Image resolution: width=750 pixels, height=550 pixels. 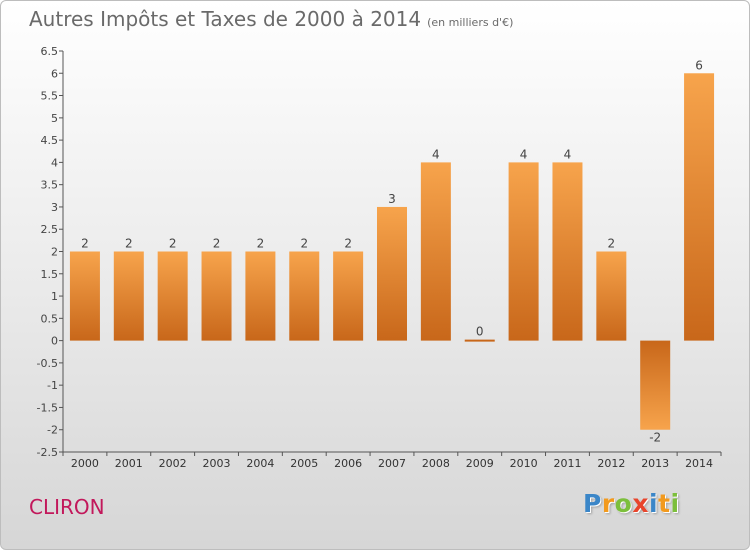 I want to click on logo-letter: P, so click(x=592, y=503).